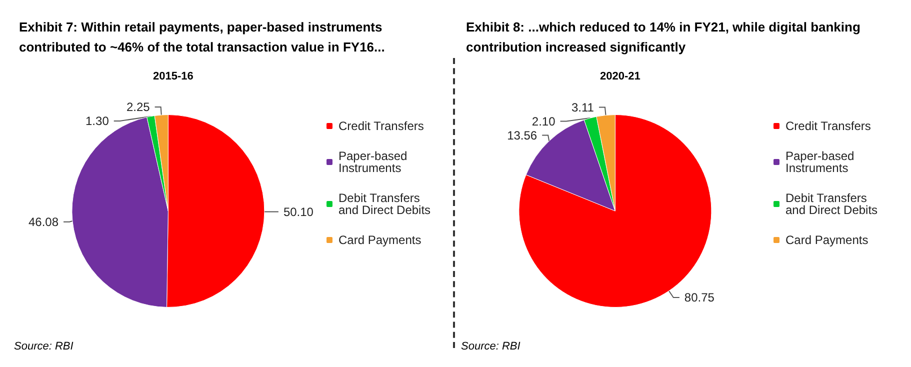 The height and width of the screenshot is (367, 911). I want to click on data-label: 1.30, so click(98, 121).